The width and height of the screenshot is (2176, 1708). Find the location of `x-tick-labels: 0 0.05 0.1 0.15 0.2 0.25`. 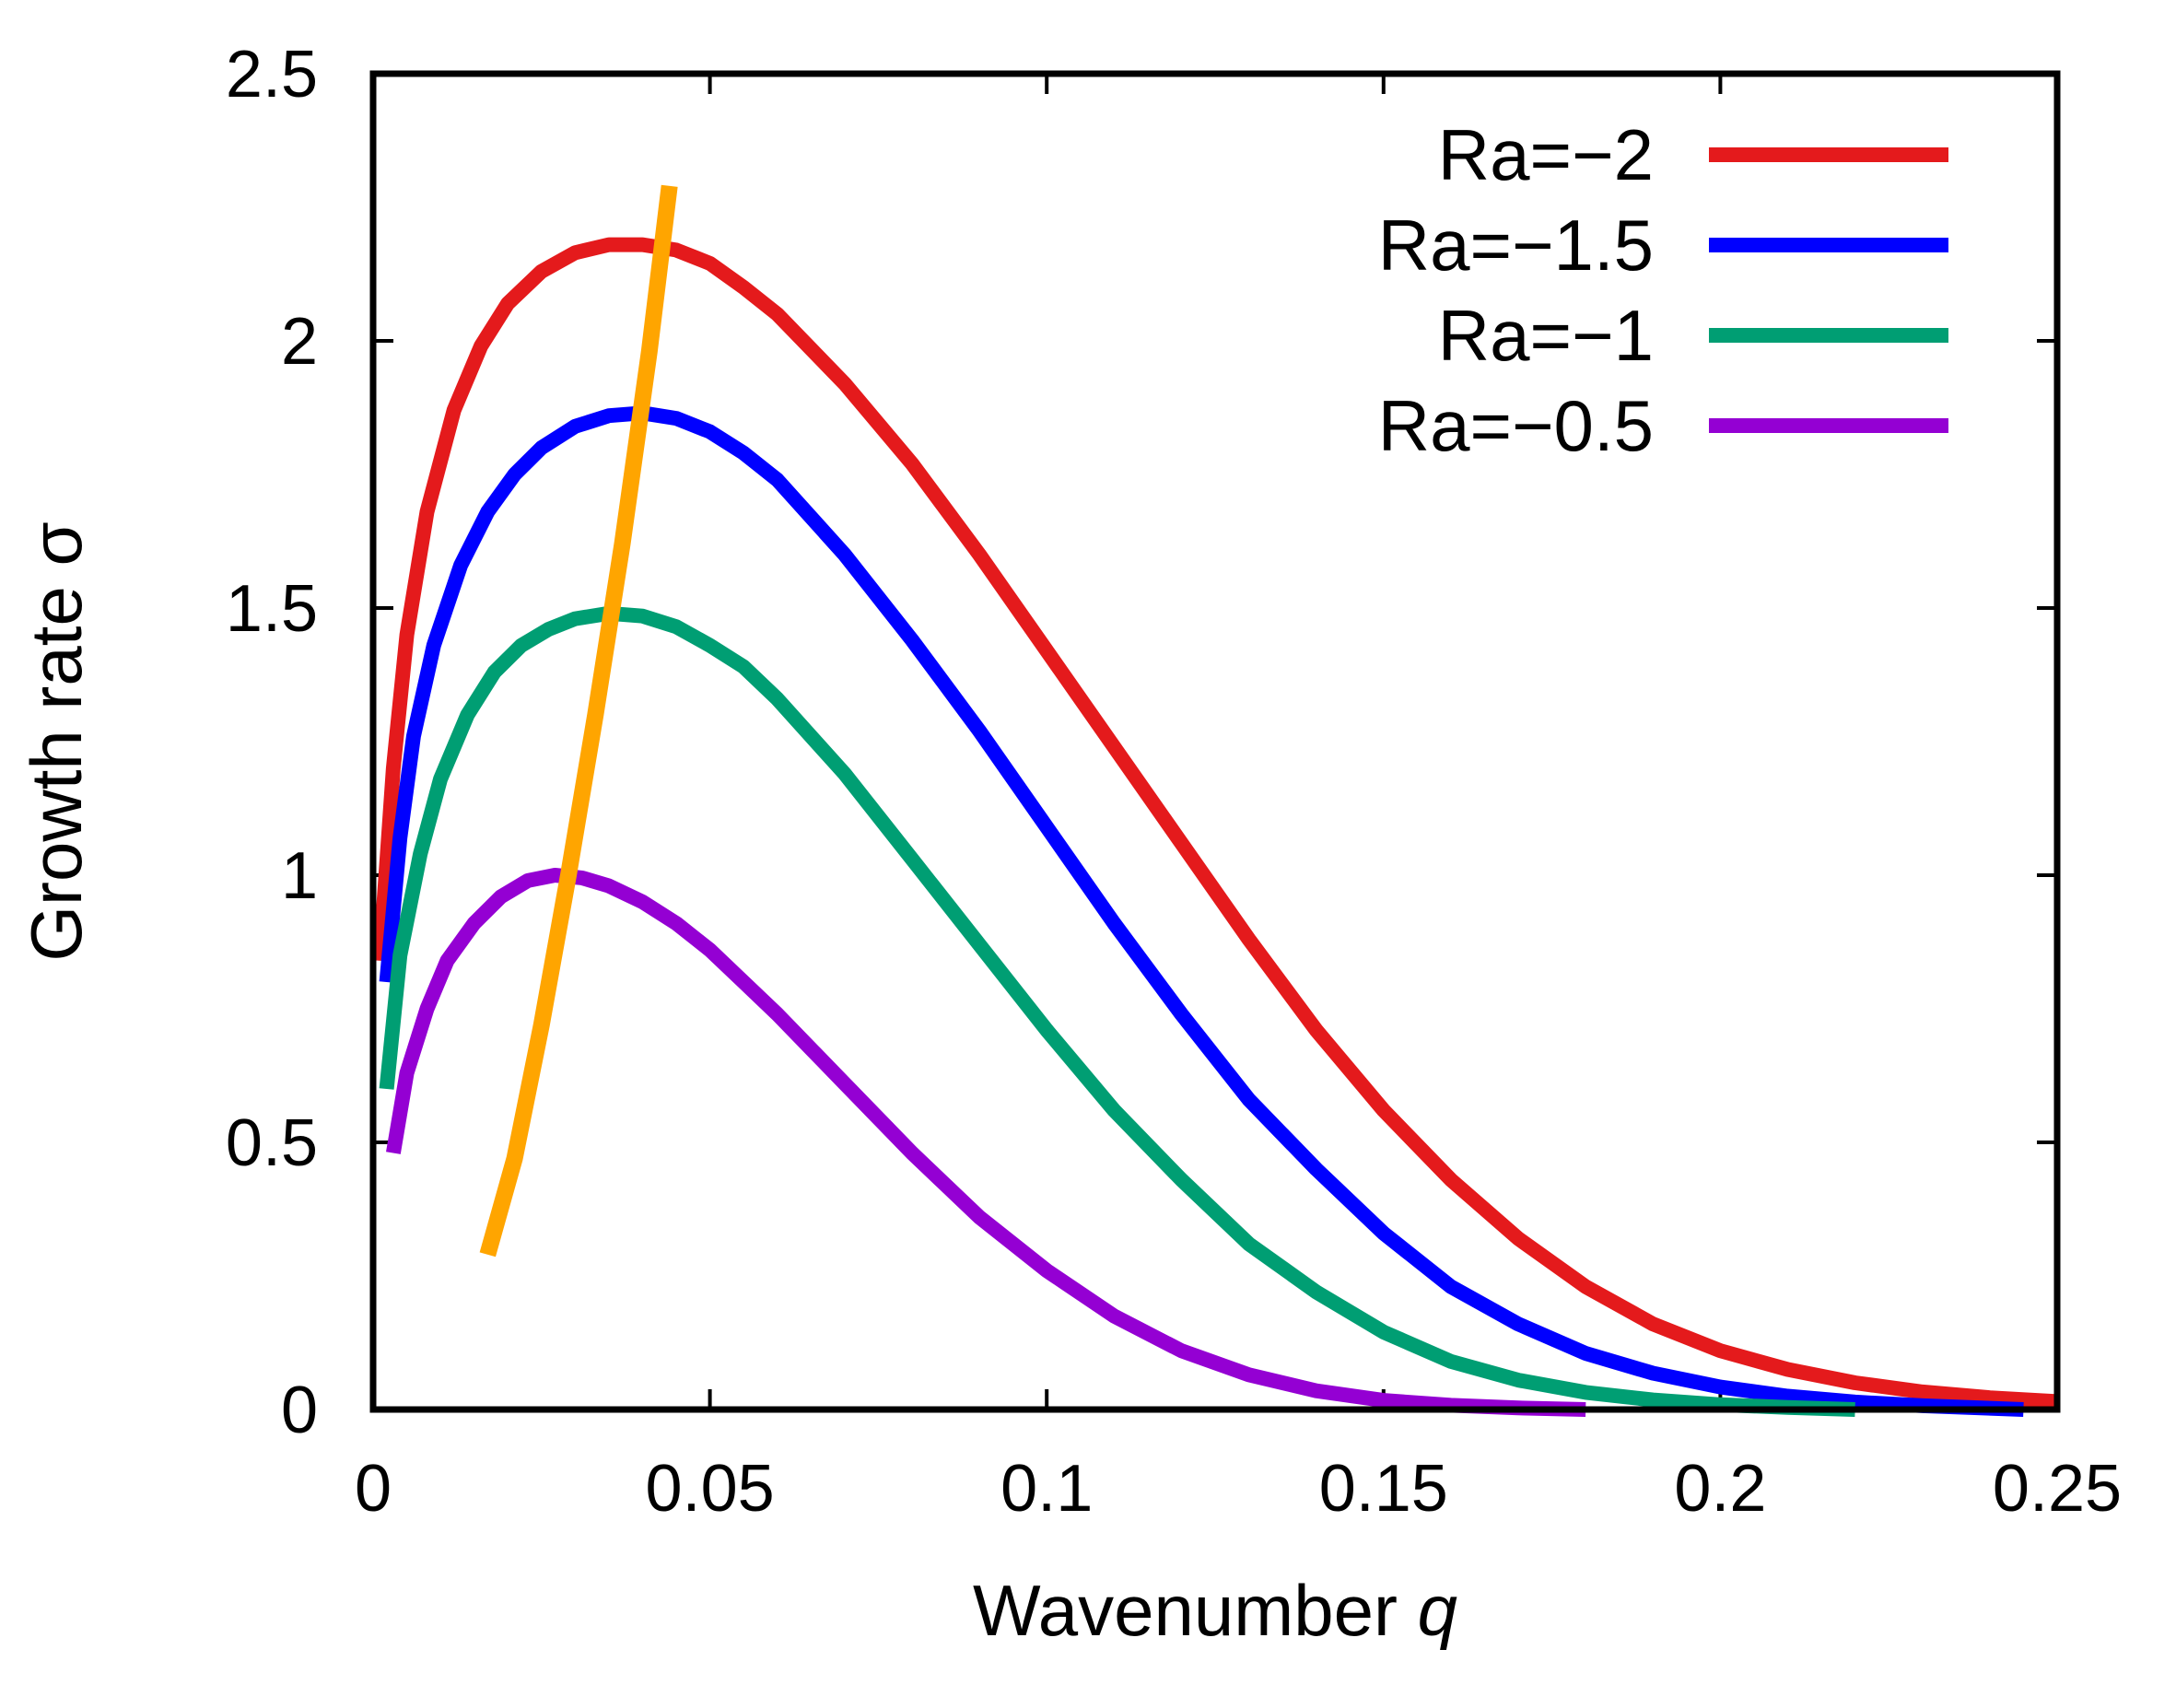

x-tick-labels: 0 0.05 0.1 0.15 0.2 0.25 is located at coordinates (1238, 1489).